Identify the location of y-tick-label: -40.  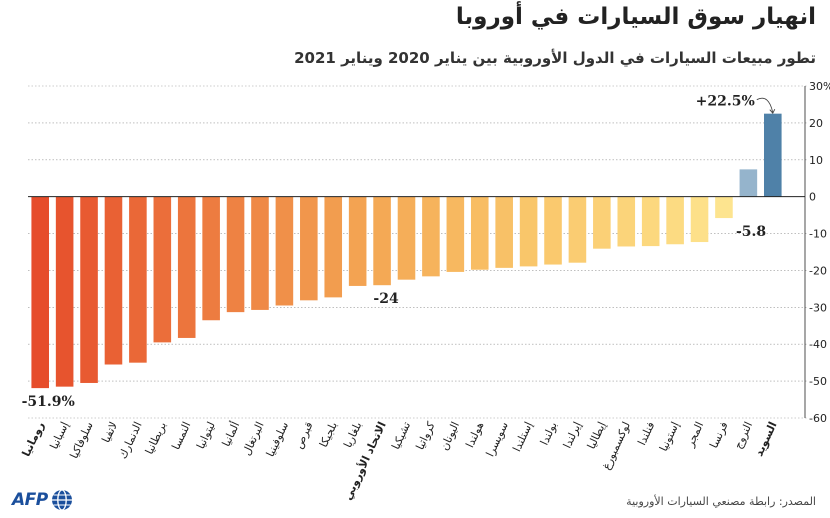
(818, 344).